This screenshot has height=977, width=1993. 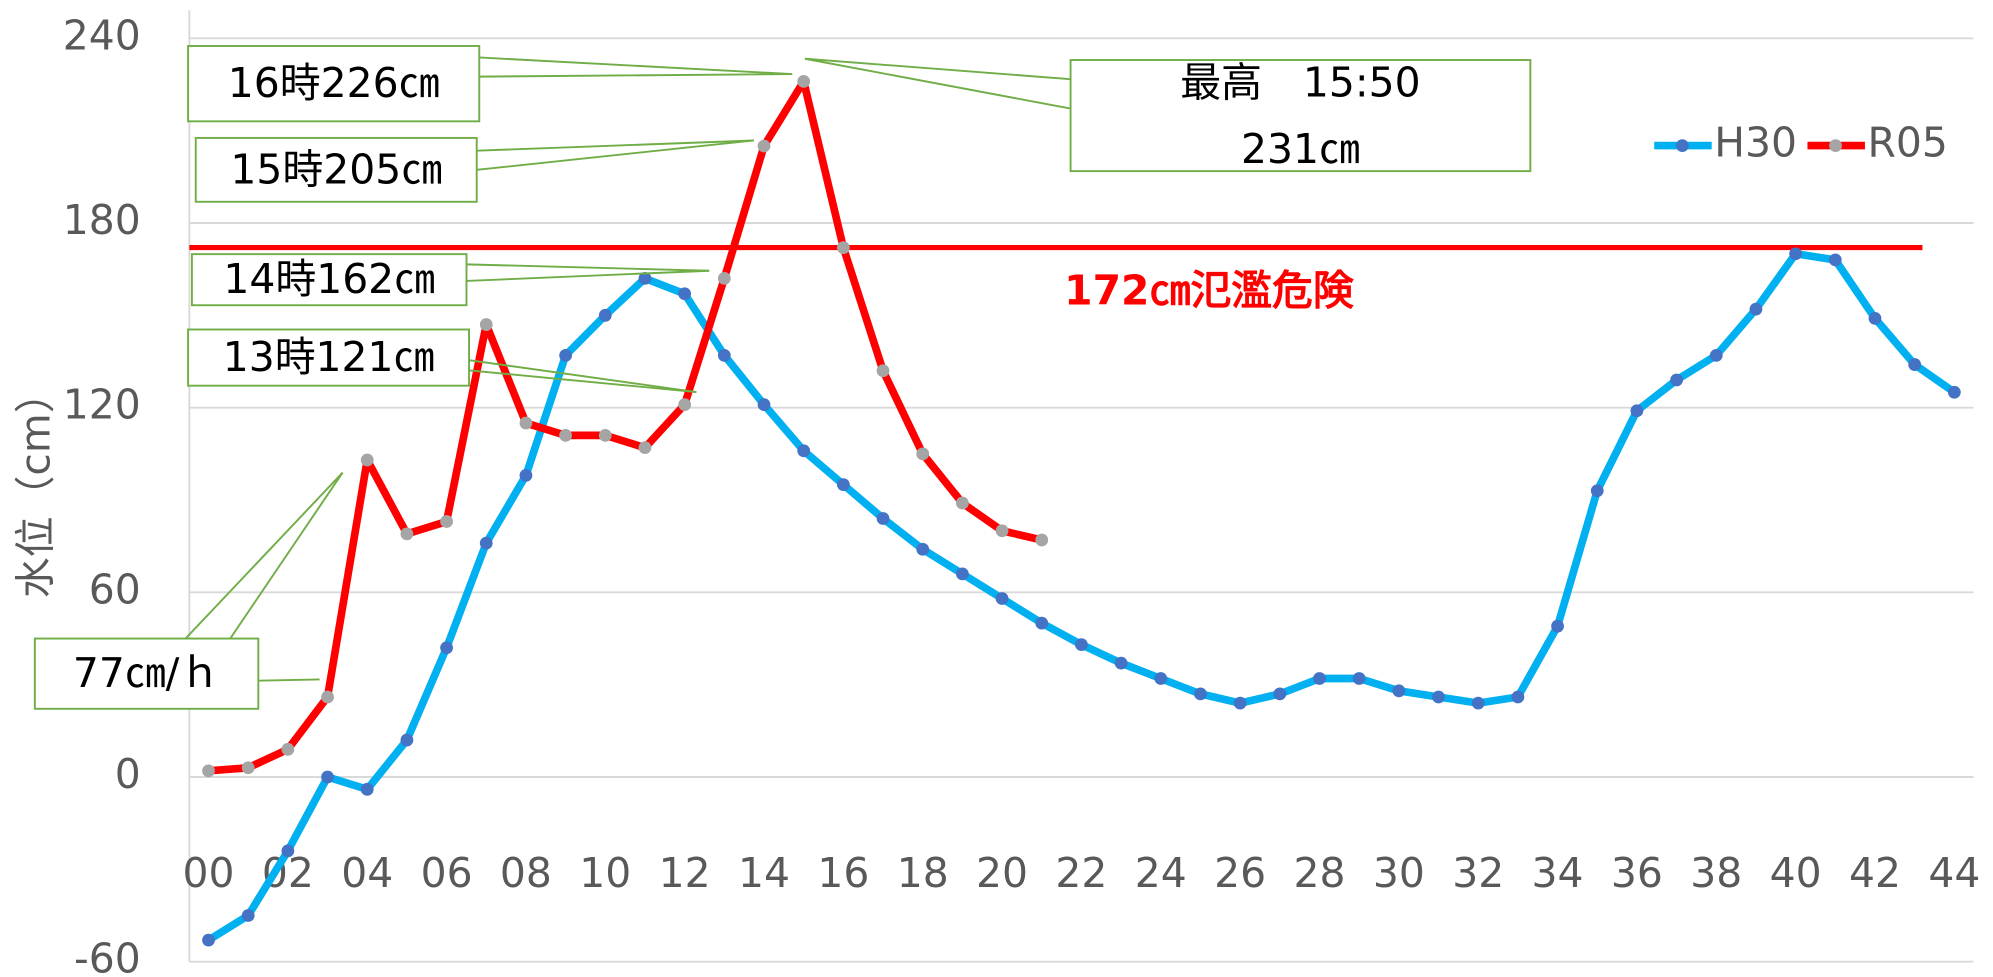 I want to click on x-tick-label: 36, so click(x=1637, y=873).